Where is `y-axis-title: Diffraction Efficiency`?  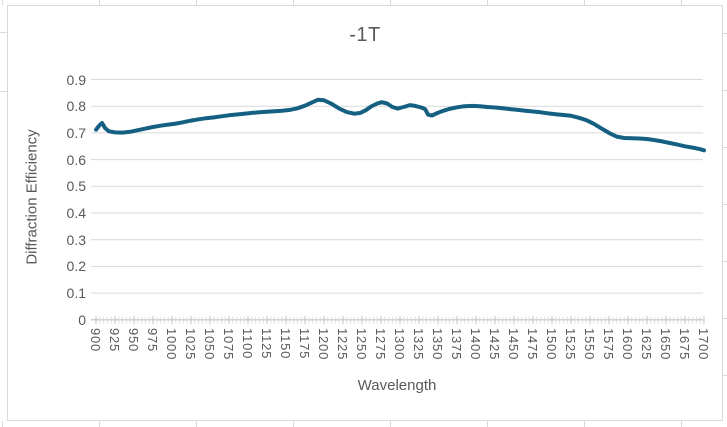 y-axis-title: Diffraction Efficiency is located at coordinates (32, 197).